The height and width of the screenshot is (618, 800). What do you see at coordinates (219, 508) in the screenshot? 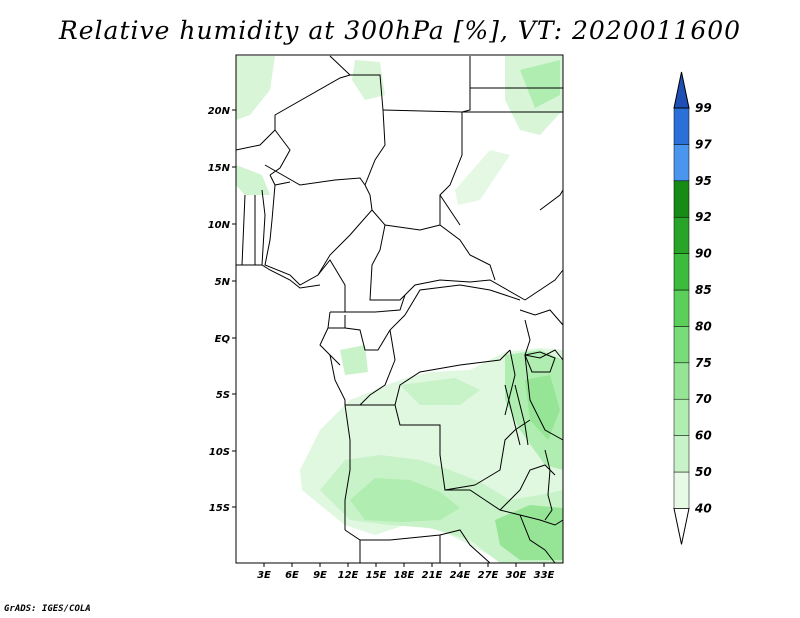
I see `lat-label-15s: 15S` at bounding box center [219, 508].